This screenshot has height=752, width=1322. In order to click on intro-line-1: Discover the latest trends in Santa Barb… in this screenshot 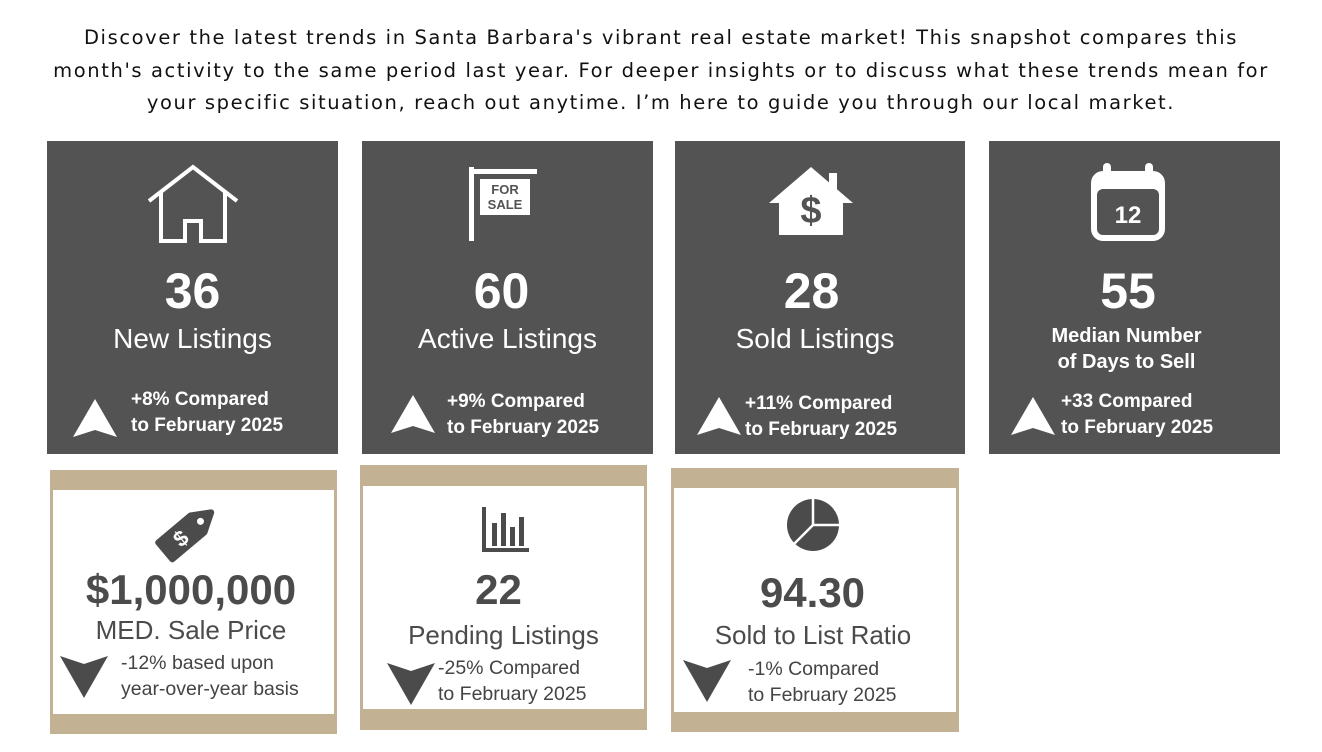, I will do `click(661, 37)`.